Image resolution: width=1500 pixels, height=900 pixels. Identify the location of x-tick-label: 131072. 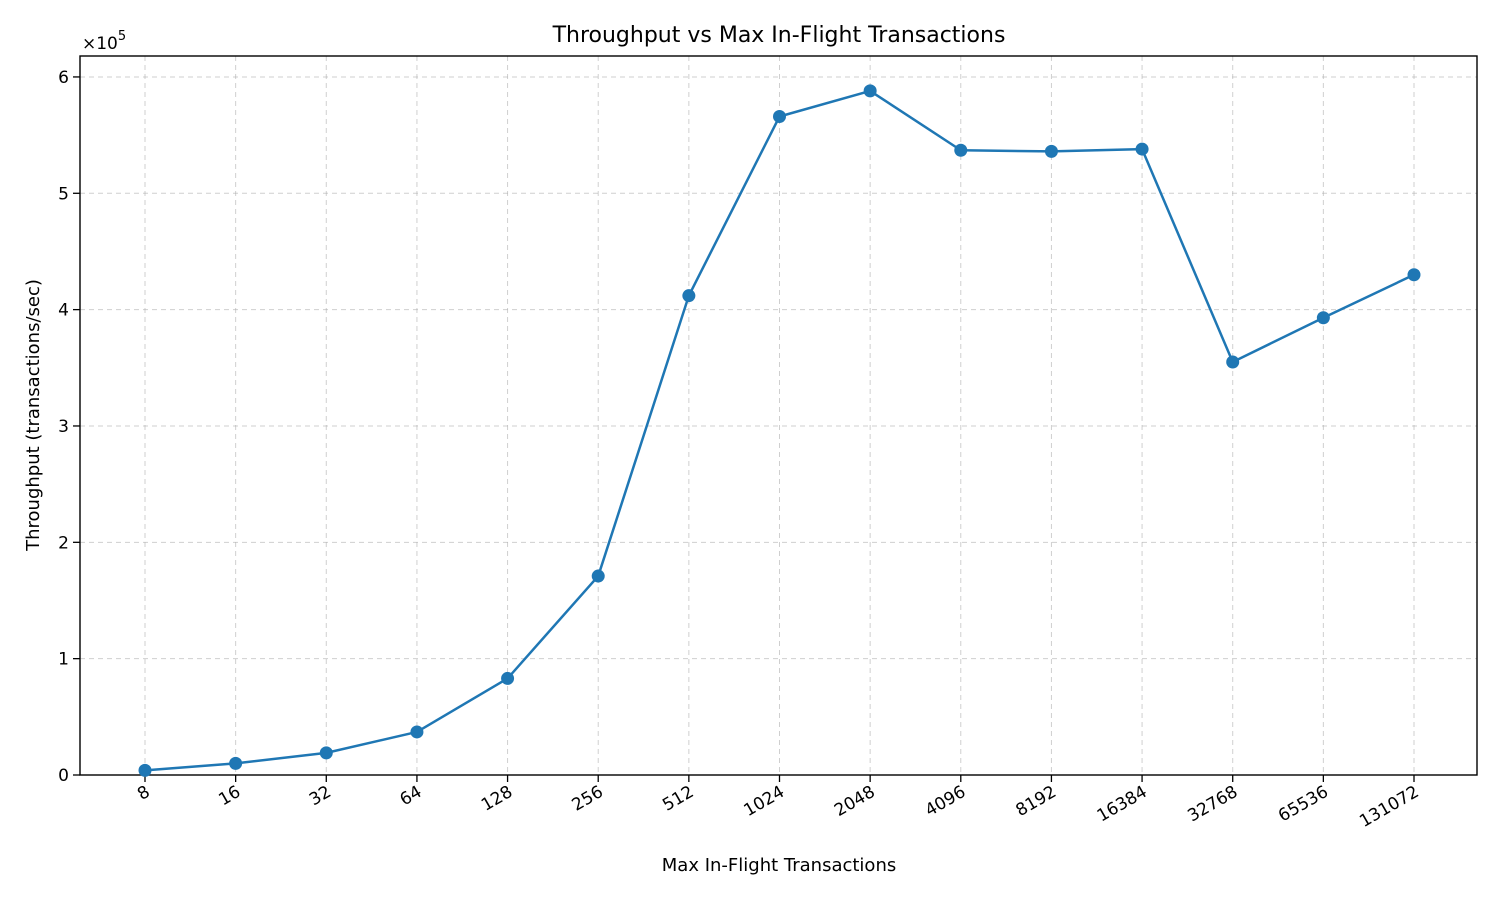
(1389, 807).